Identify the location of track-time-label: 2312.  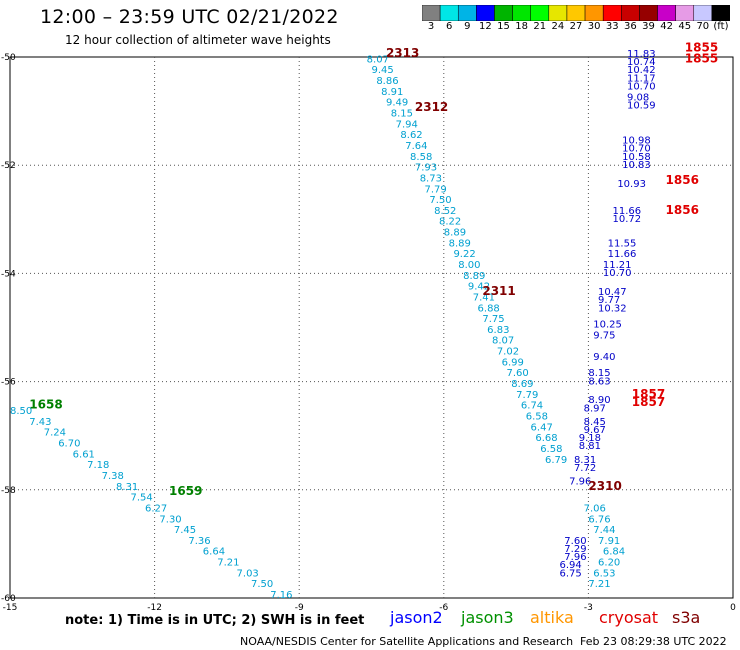
(431, 107).